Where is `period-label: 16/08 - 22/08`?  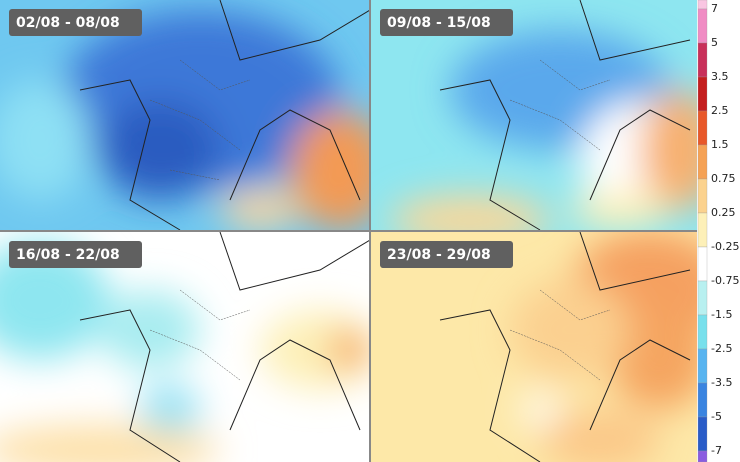 period-label: 16/08 - 22/08 is located at coordinates (68, 255).